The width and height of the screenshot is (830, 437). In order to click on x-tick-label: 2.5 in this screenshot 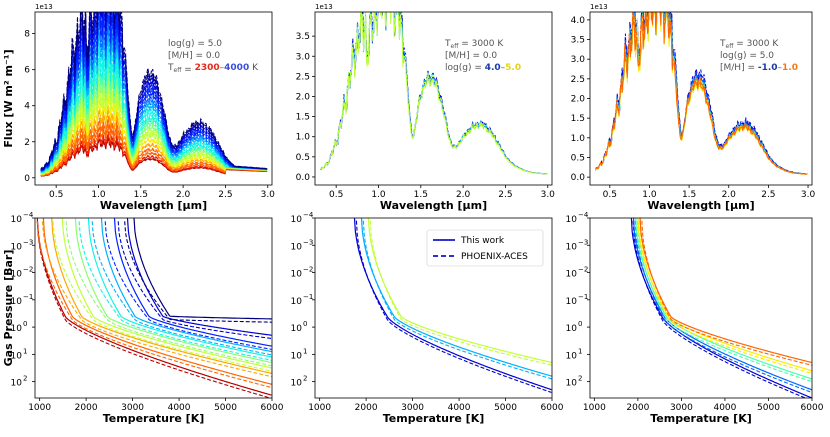, I will do `click(505, 195)`.